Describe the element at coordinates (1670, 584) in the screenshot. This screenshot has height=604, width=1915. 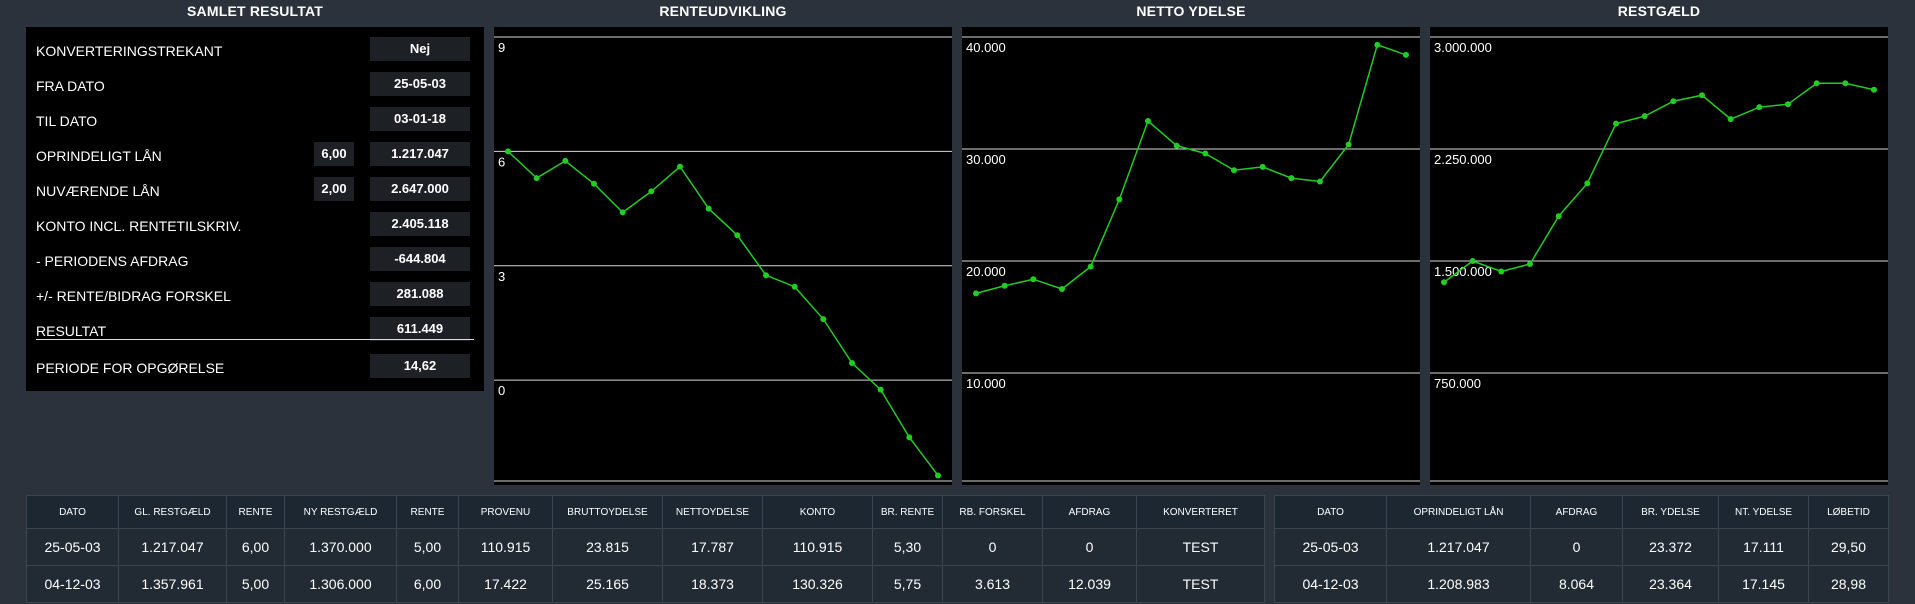
I see `table-cell: 23.364` at that location.